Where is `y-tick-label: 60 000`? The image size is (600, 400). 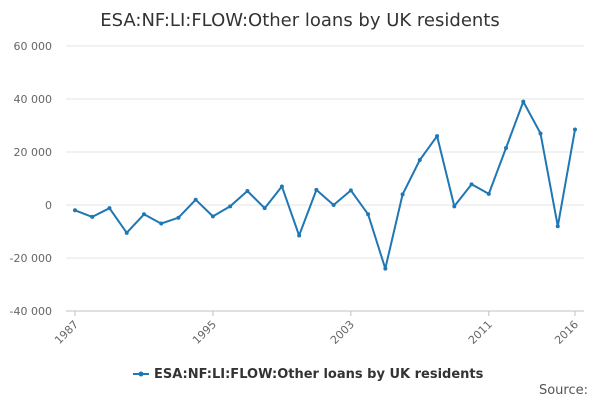
y-tick-label: 60 000 is located at coordinates (33, 46).